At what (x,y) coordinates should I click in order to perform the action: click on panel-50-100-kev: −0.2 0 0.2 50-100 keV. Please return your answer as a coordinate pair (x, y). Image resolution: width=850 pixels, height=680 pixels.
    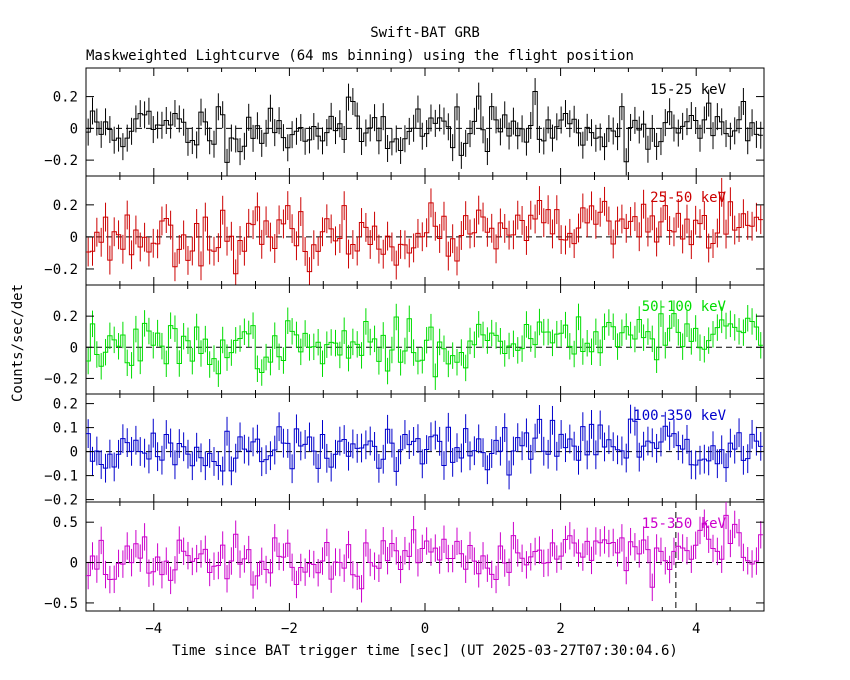
    Looking at the image, I should click on (404, 339).